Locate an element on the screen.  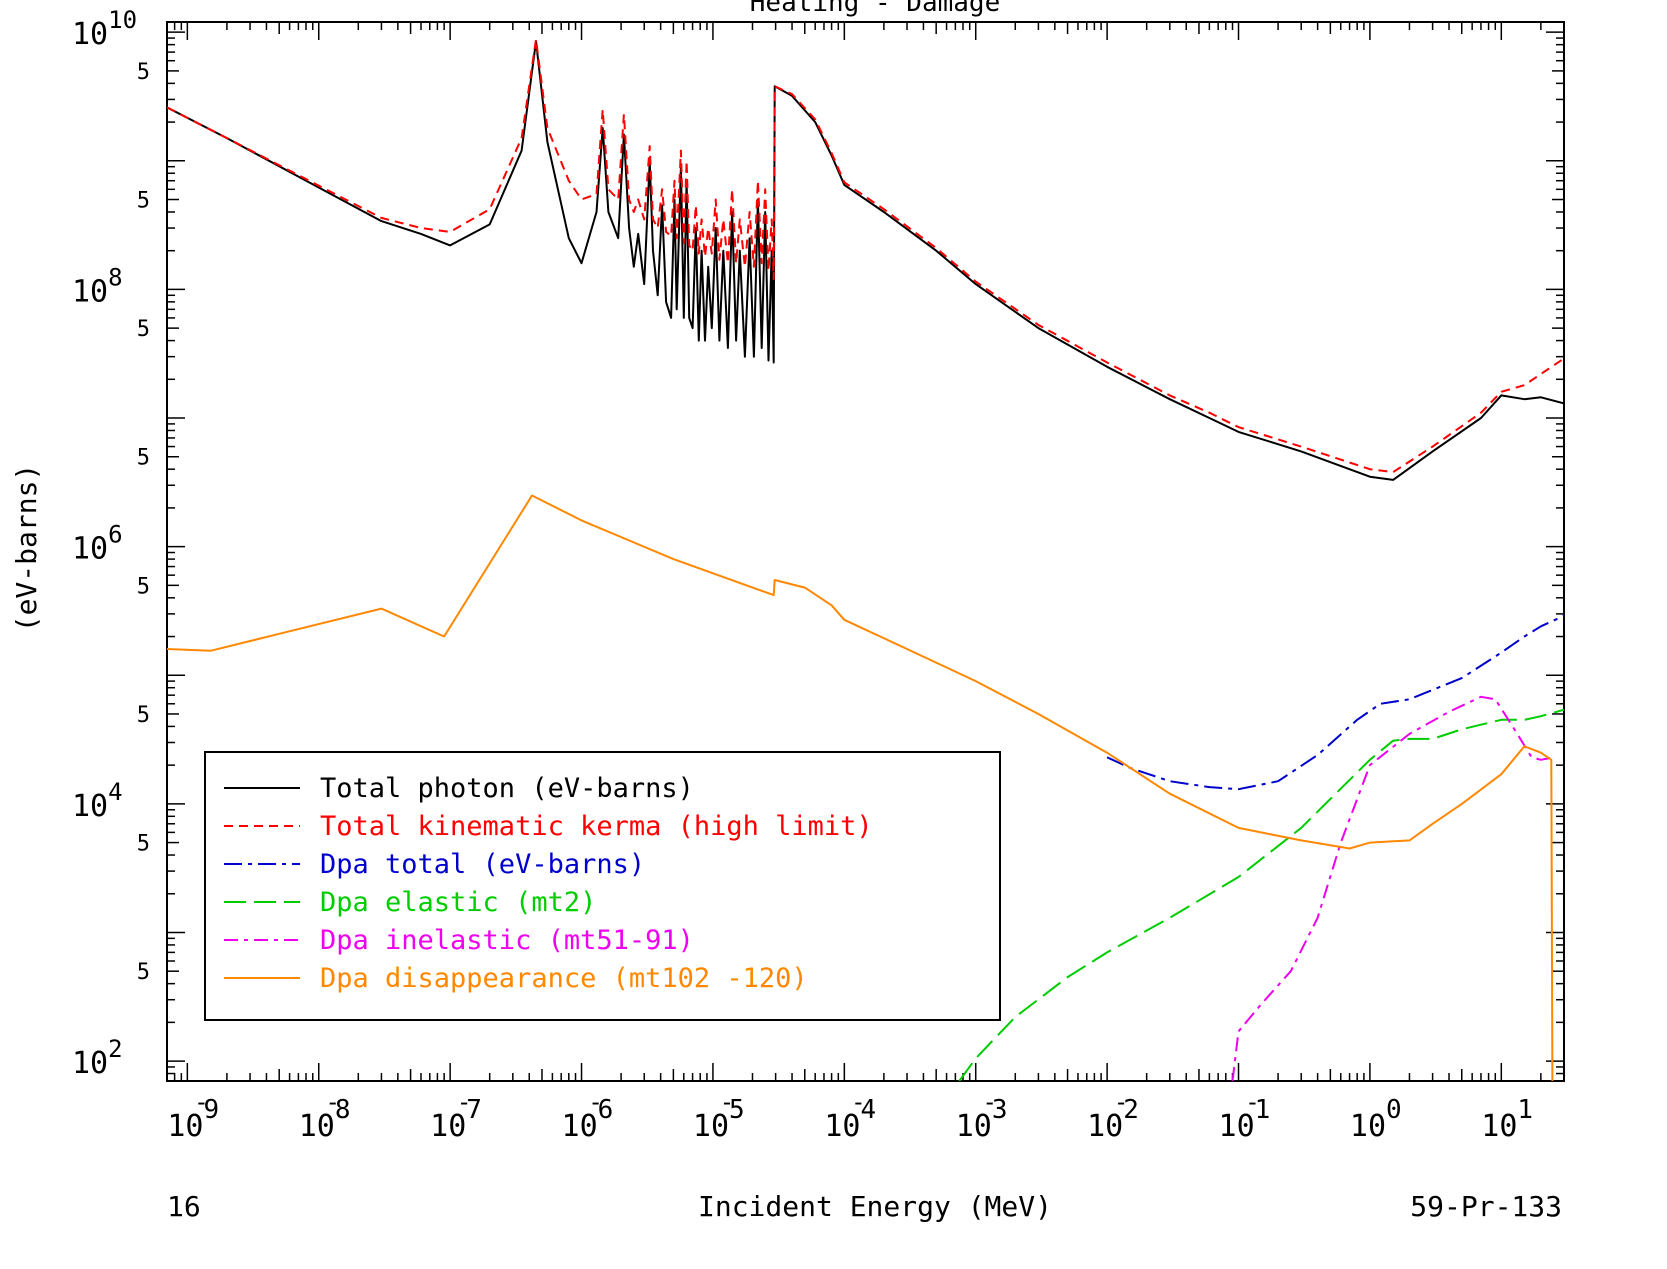
legend-label: Dpa disappearance (mt102 -120) is located at coordinates (564, 978).